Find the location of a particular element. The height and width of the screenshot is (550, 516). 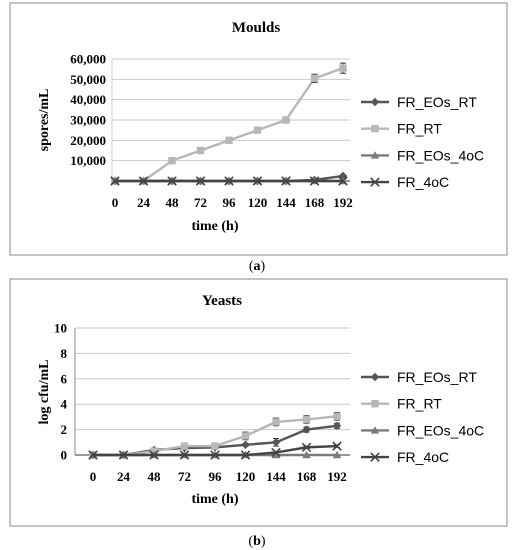

chart-b-ytick-label: 0 is located at coordinates (64, 455).